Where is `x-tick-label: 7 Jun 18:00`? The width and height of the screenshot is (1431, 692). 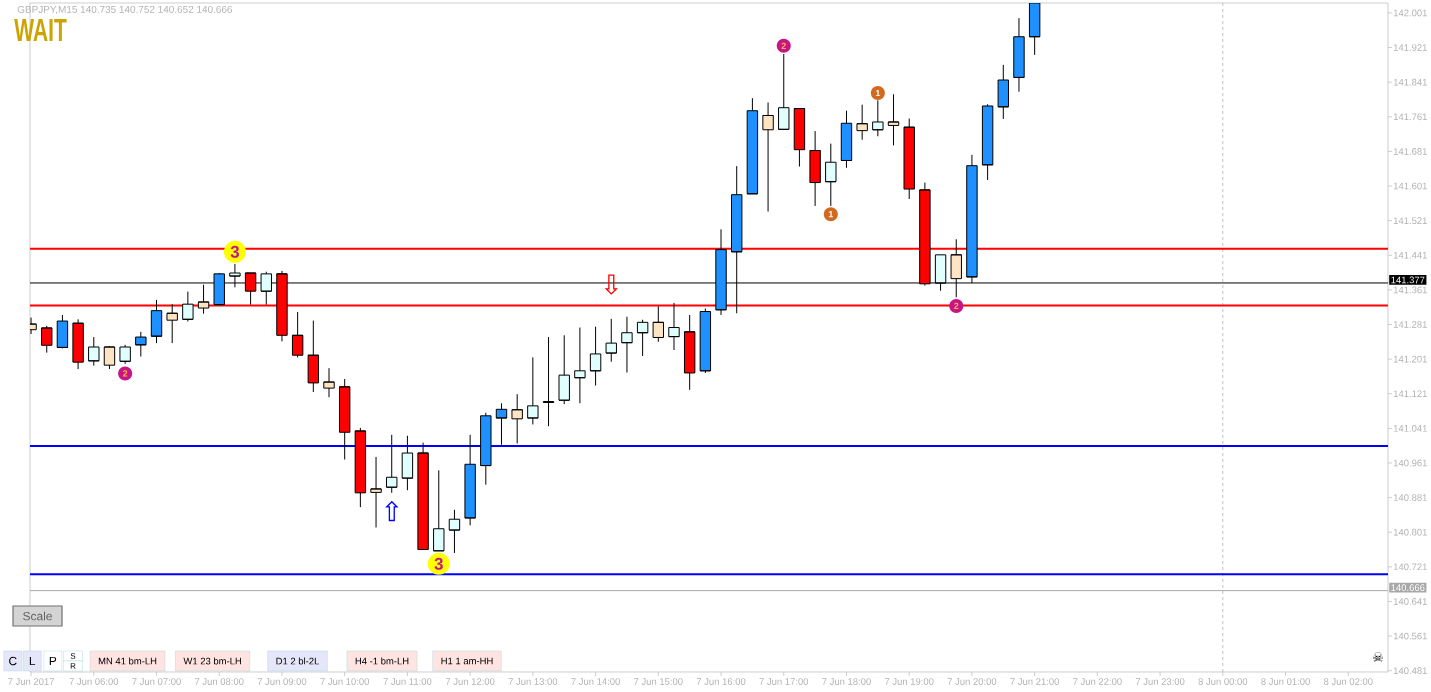
x-tick-label: 7 Jun 18:00 is located at coordinates (846, 681).